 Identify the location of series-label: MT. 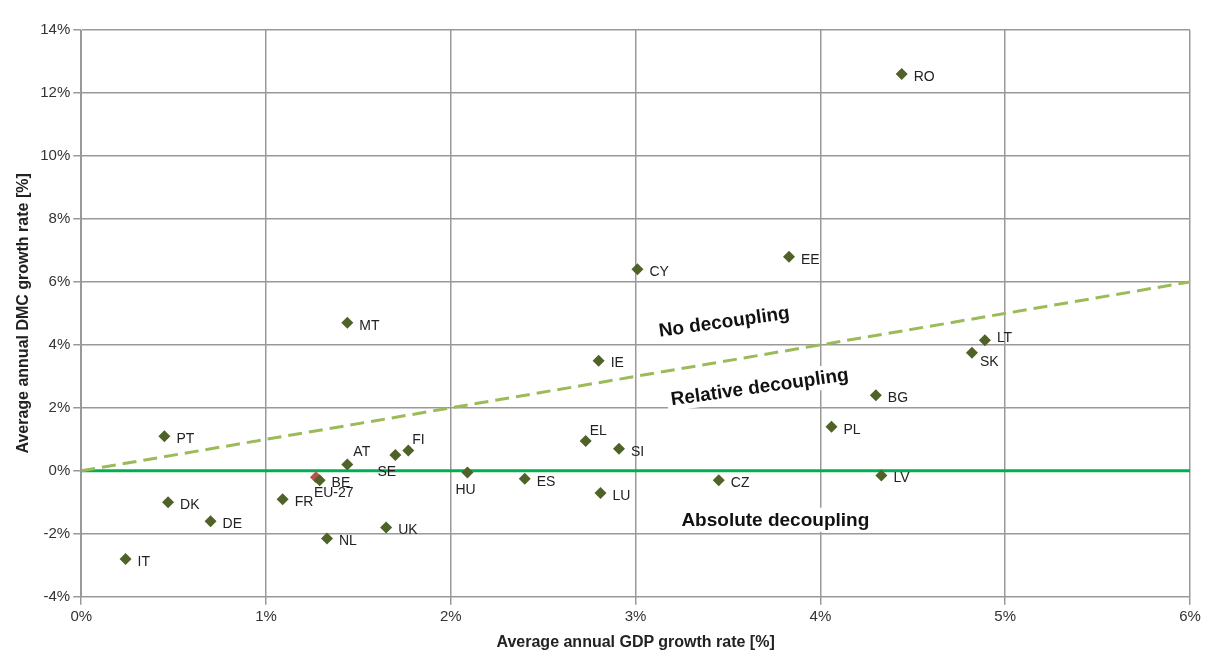
(369, 324).